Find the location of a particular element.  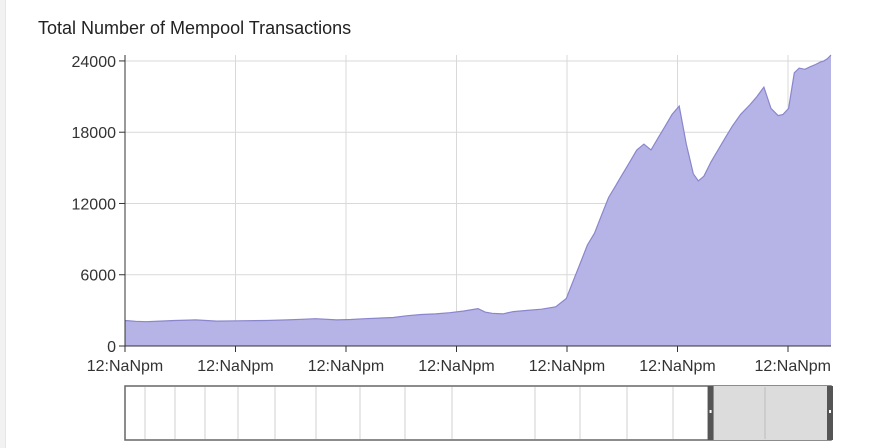

panel-edge is located at coordinates (3, 224).